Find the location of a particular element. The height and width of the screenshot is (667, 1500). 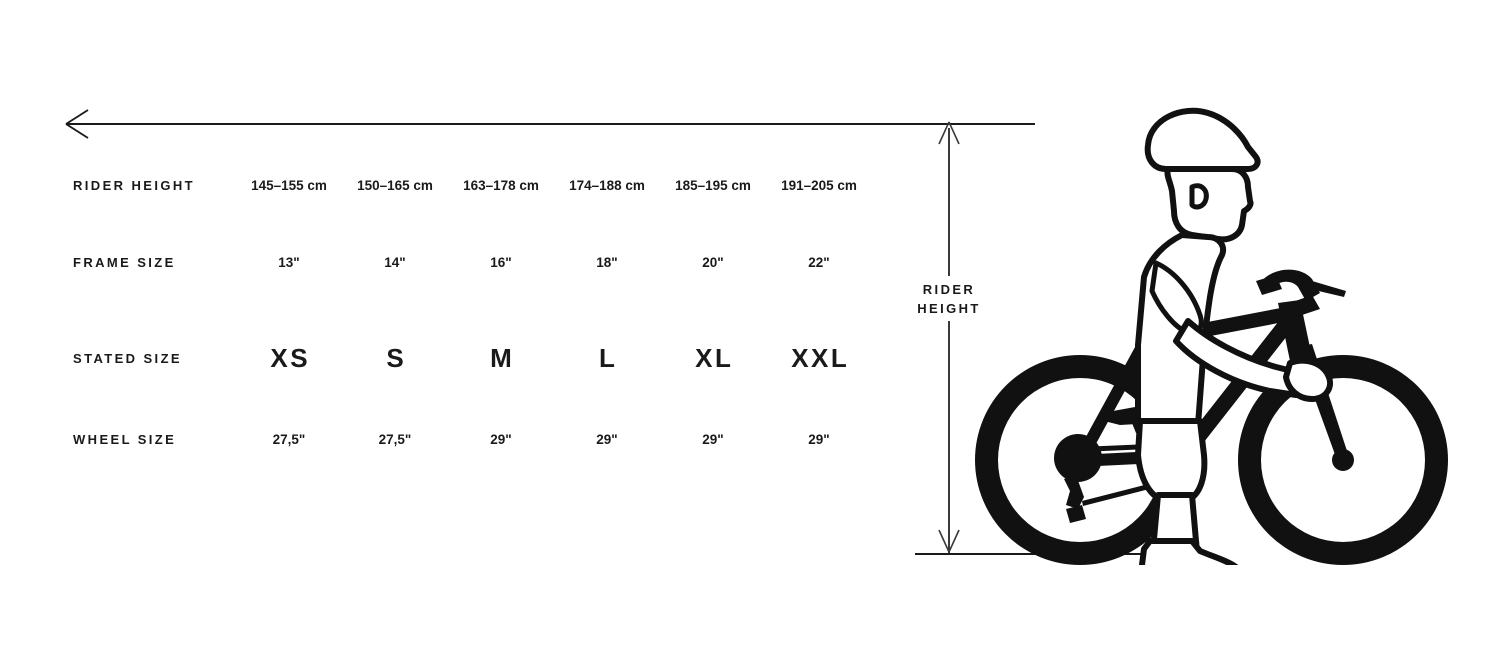

up-arrowhead-icon is located at coordinates (949, 133).